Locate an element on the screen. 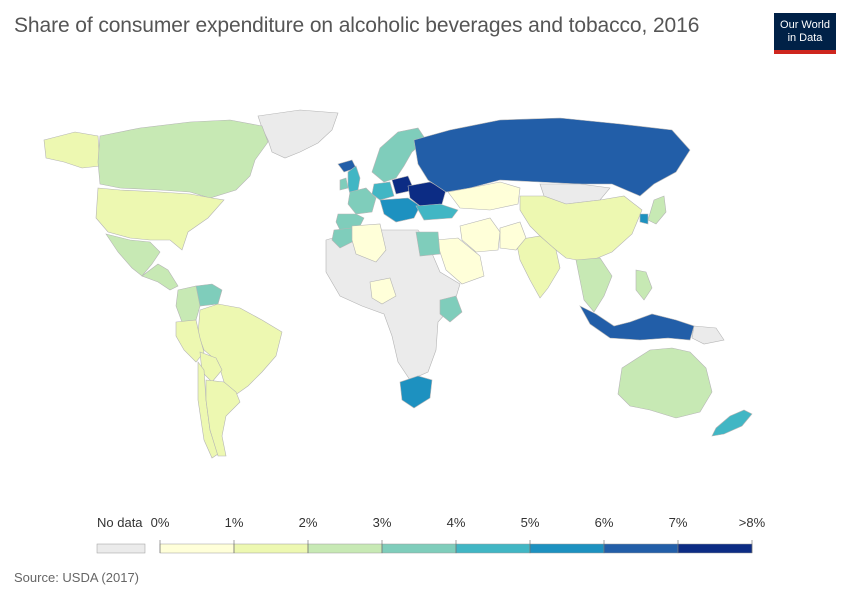 The height and width of the screenshot is (600, 850). region-alaska is located at coordinates (72, 150).